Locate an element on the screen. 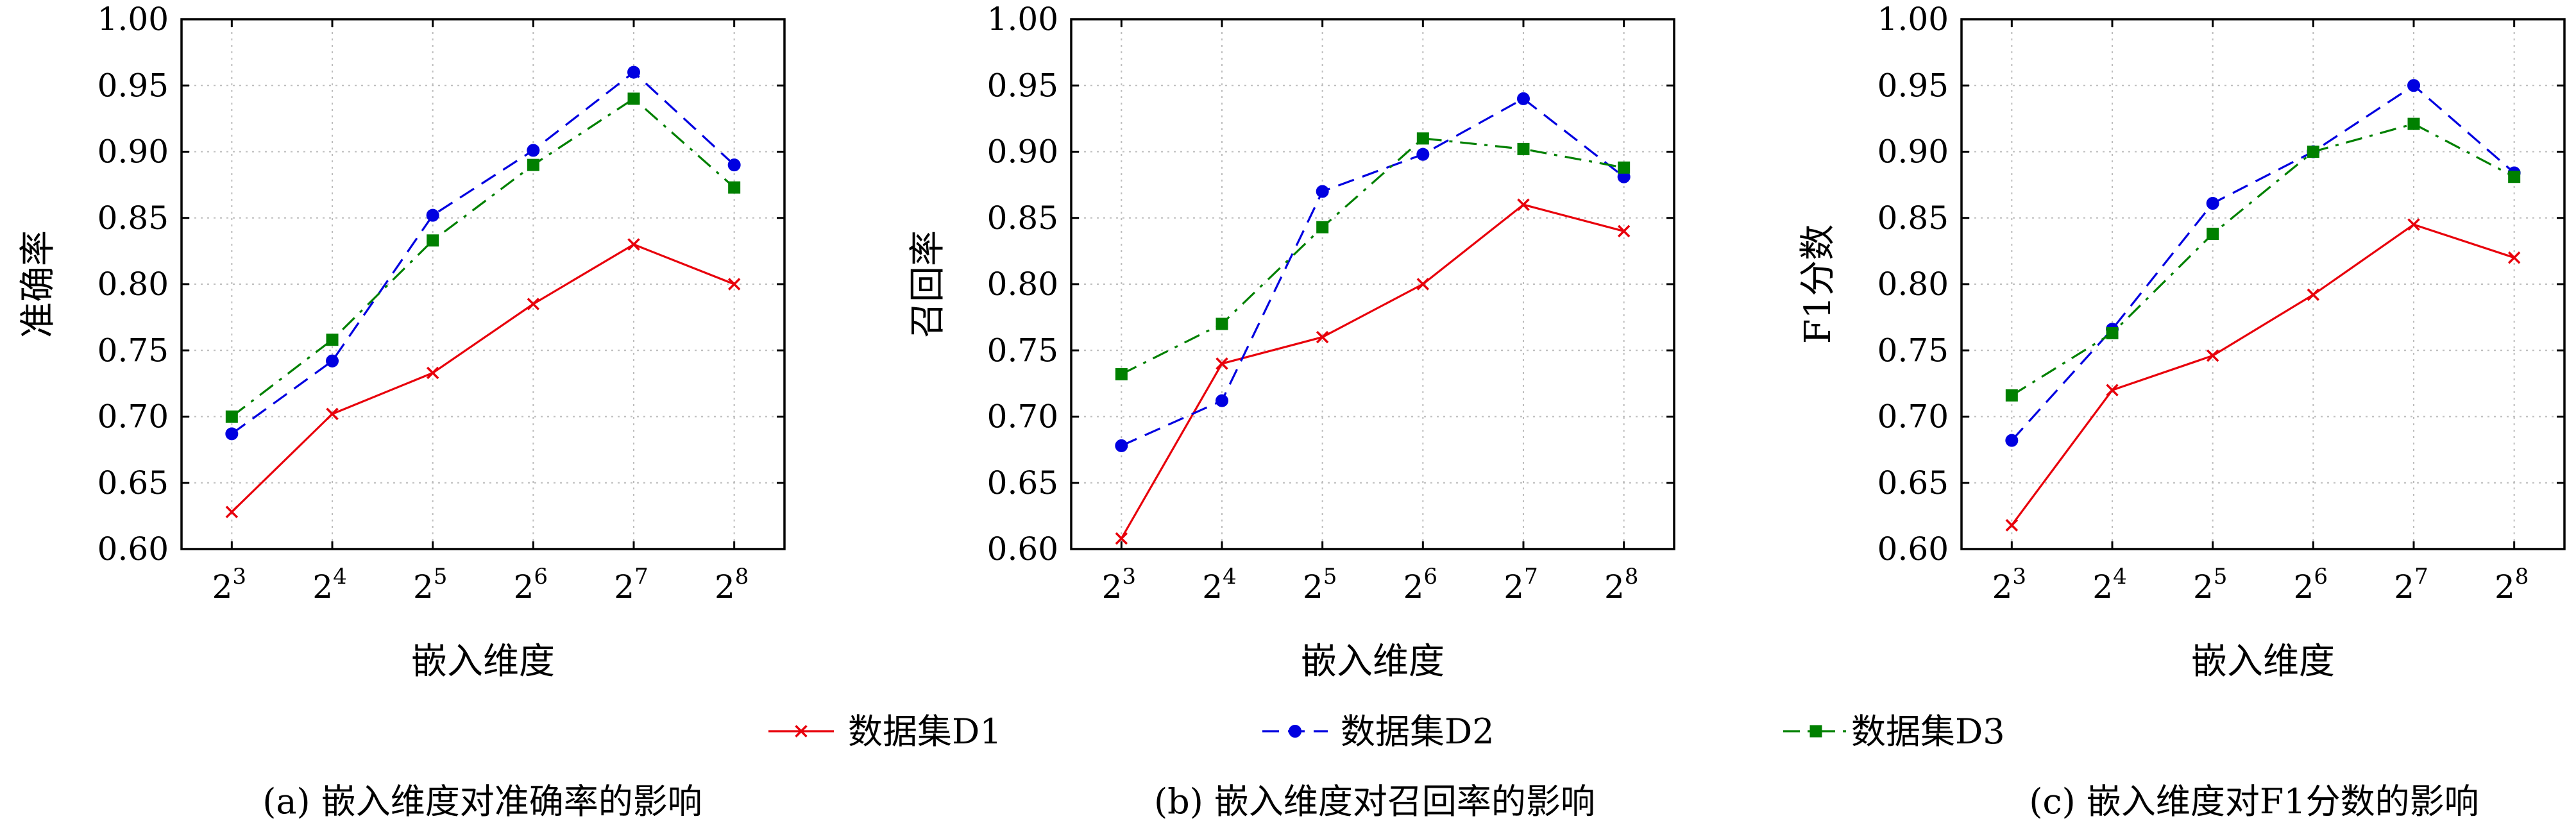 The image size is (2576, 830). legend-label: 数据集D1 is located at coordinates (925, 731).